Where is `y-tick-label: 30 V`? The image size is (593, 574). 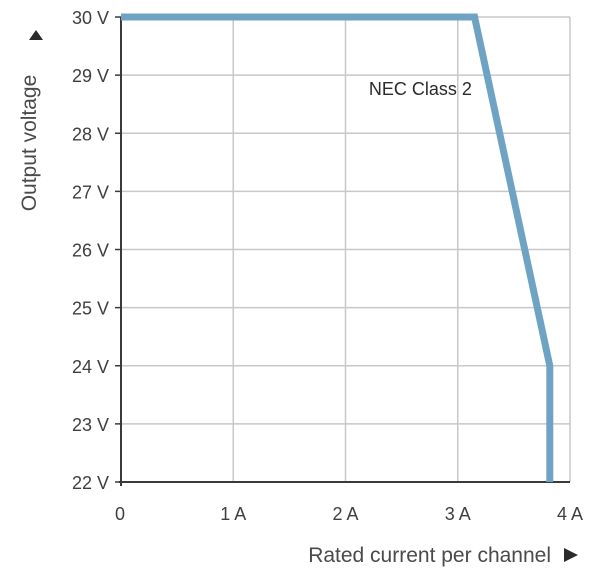
y-tick-label: 30 V is located at coordinates (90, 18).